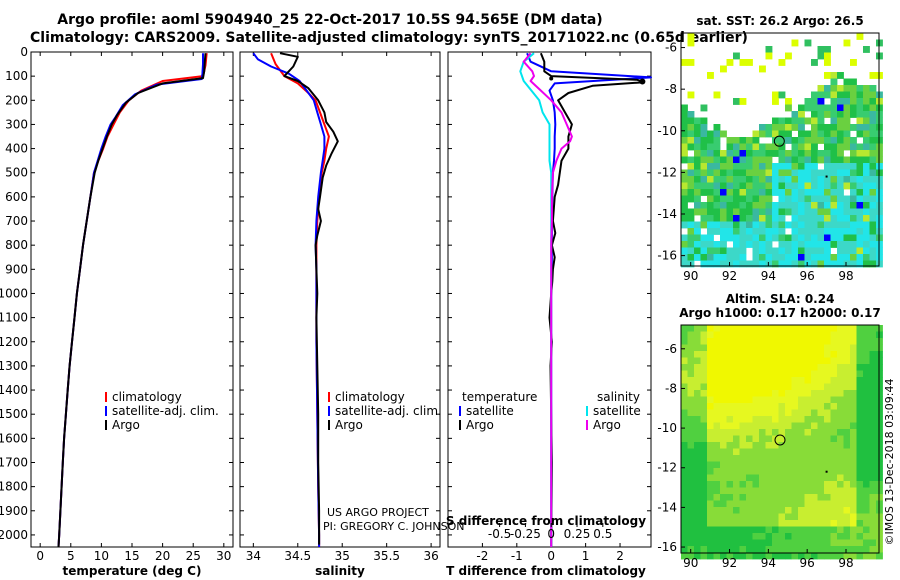  Describe the element at coordinates (126, 425) in the screenshot. I see `temperature-legend-2-label: Argo` at that location.